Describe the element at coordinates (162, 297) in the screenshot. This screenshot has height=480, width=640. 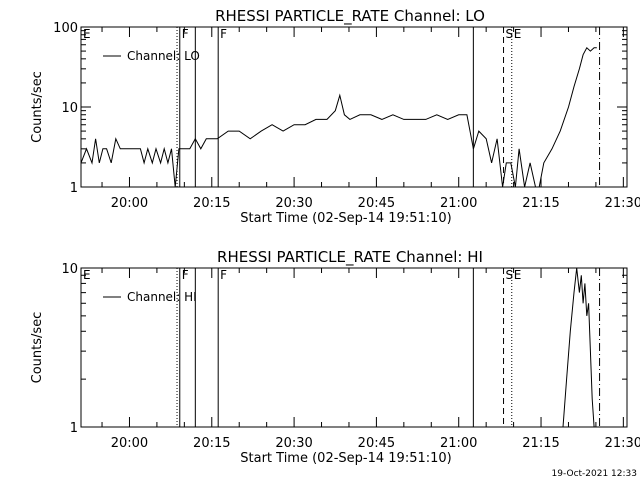
I see `legend-label: Channel: HI` at that location.